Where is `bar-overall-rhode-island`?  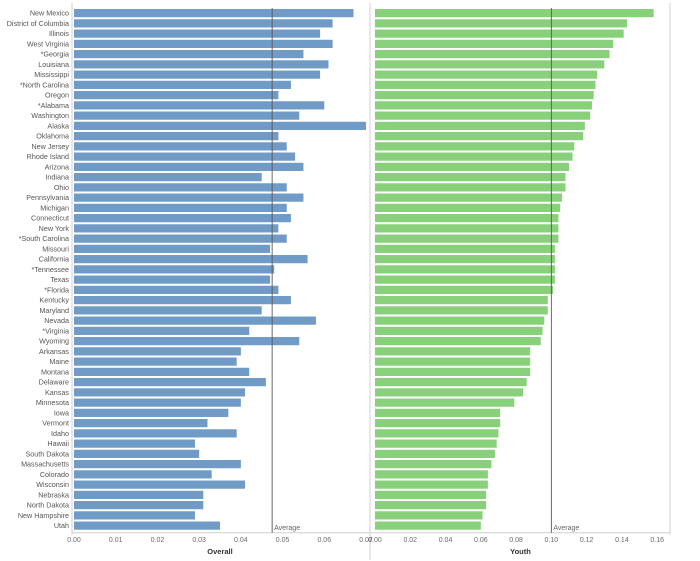
bar-overall-rhode-island is located at coordinates (185, 156).